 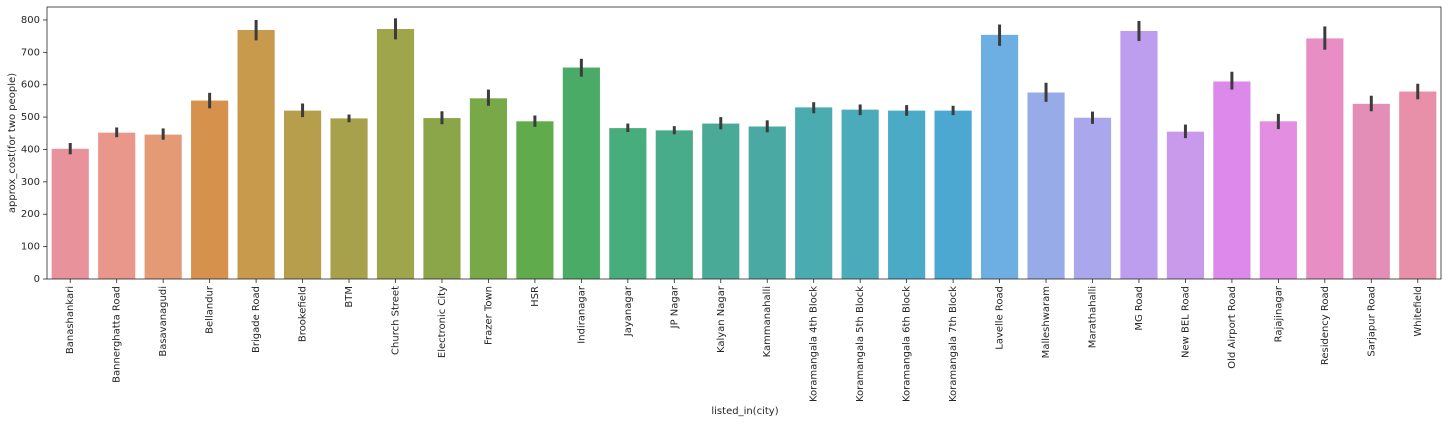 What do you see at coordinates (674, 204) in the screenshot?
I see `bar-jp-nagar` at bounding box center [674, 204].